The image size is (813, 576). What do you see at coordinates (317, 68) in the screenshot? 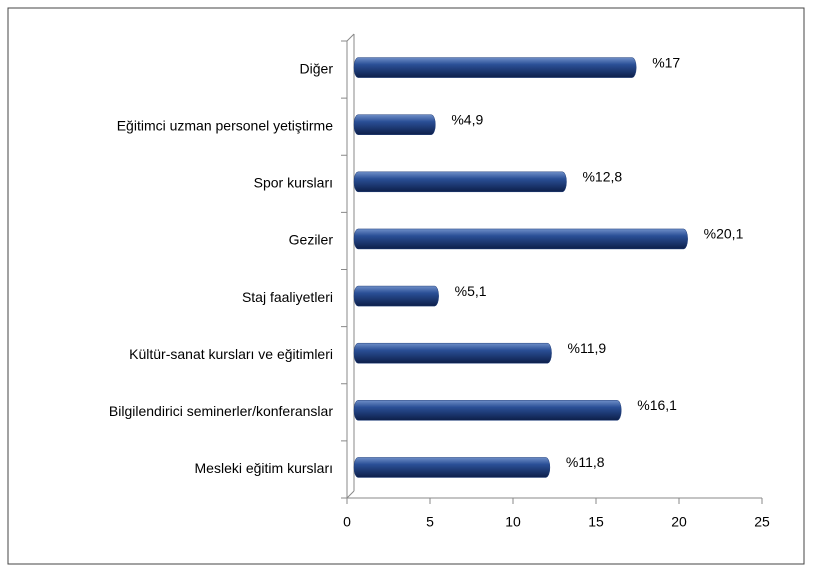
I see `y-tick-label: Diğer` at bounding box center [317, 68].